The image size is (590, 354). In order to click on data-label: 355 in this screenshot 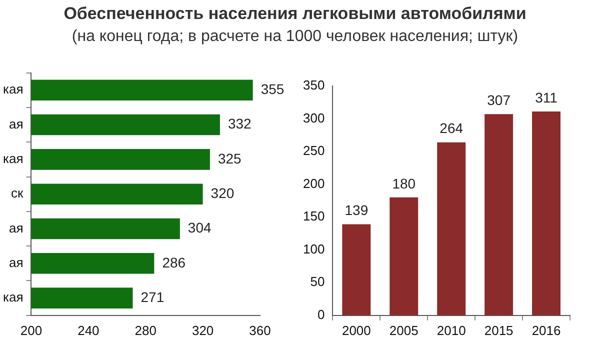, I will do `click(272, 88)`.